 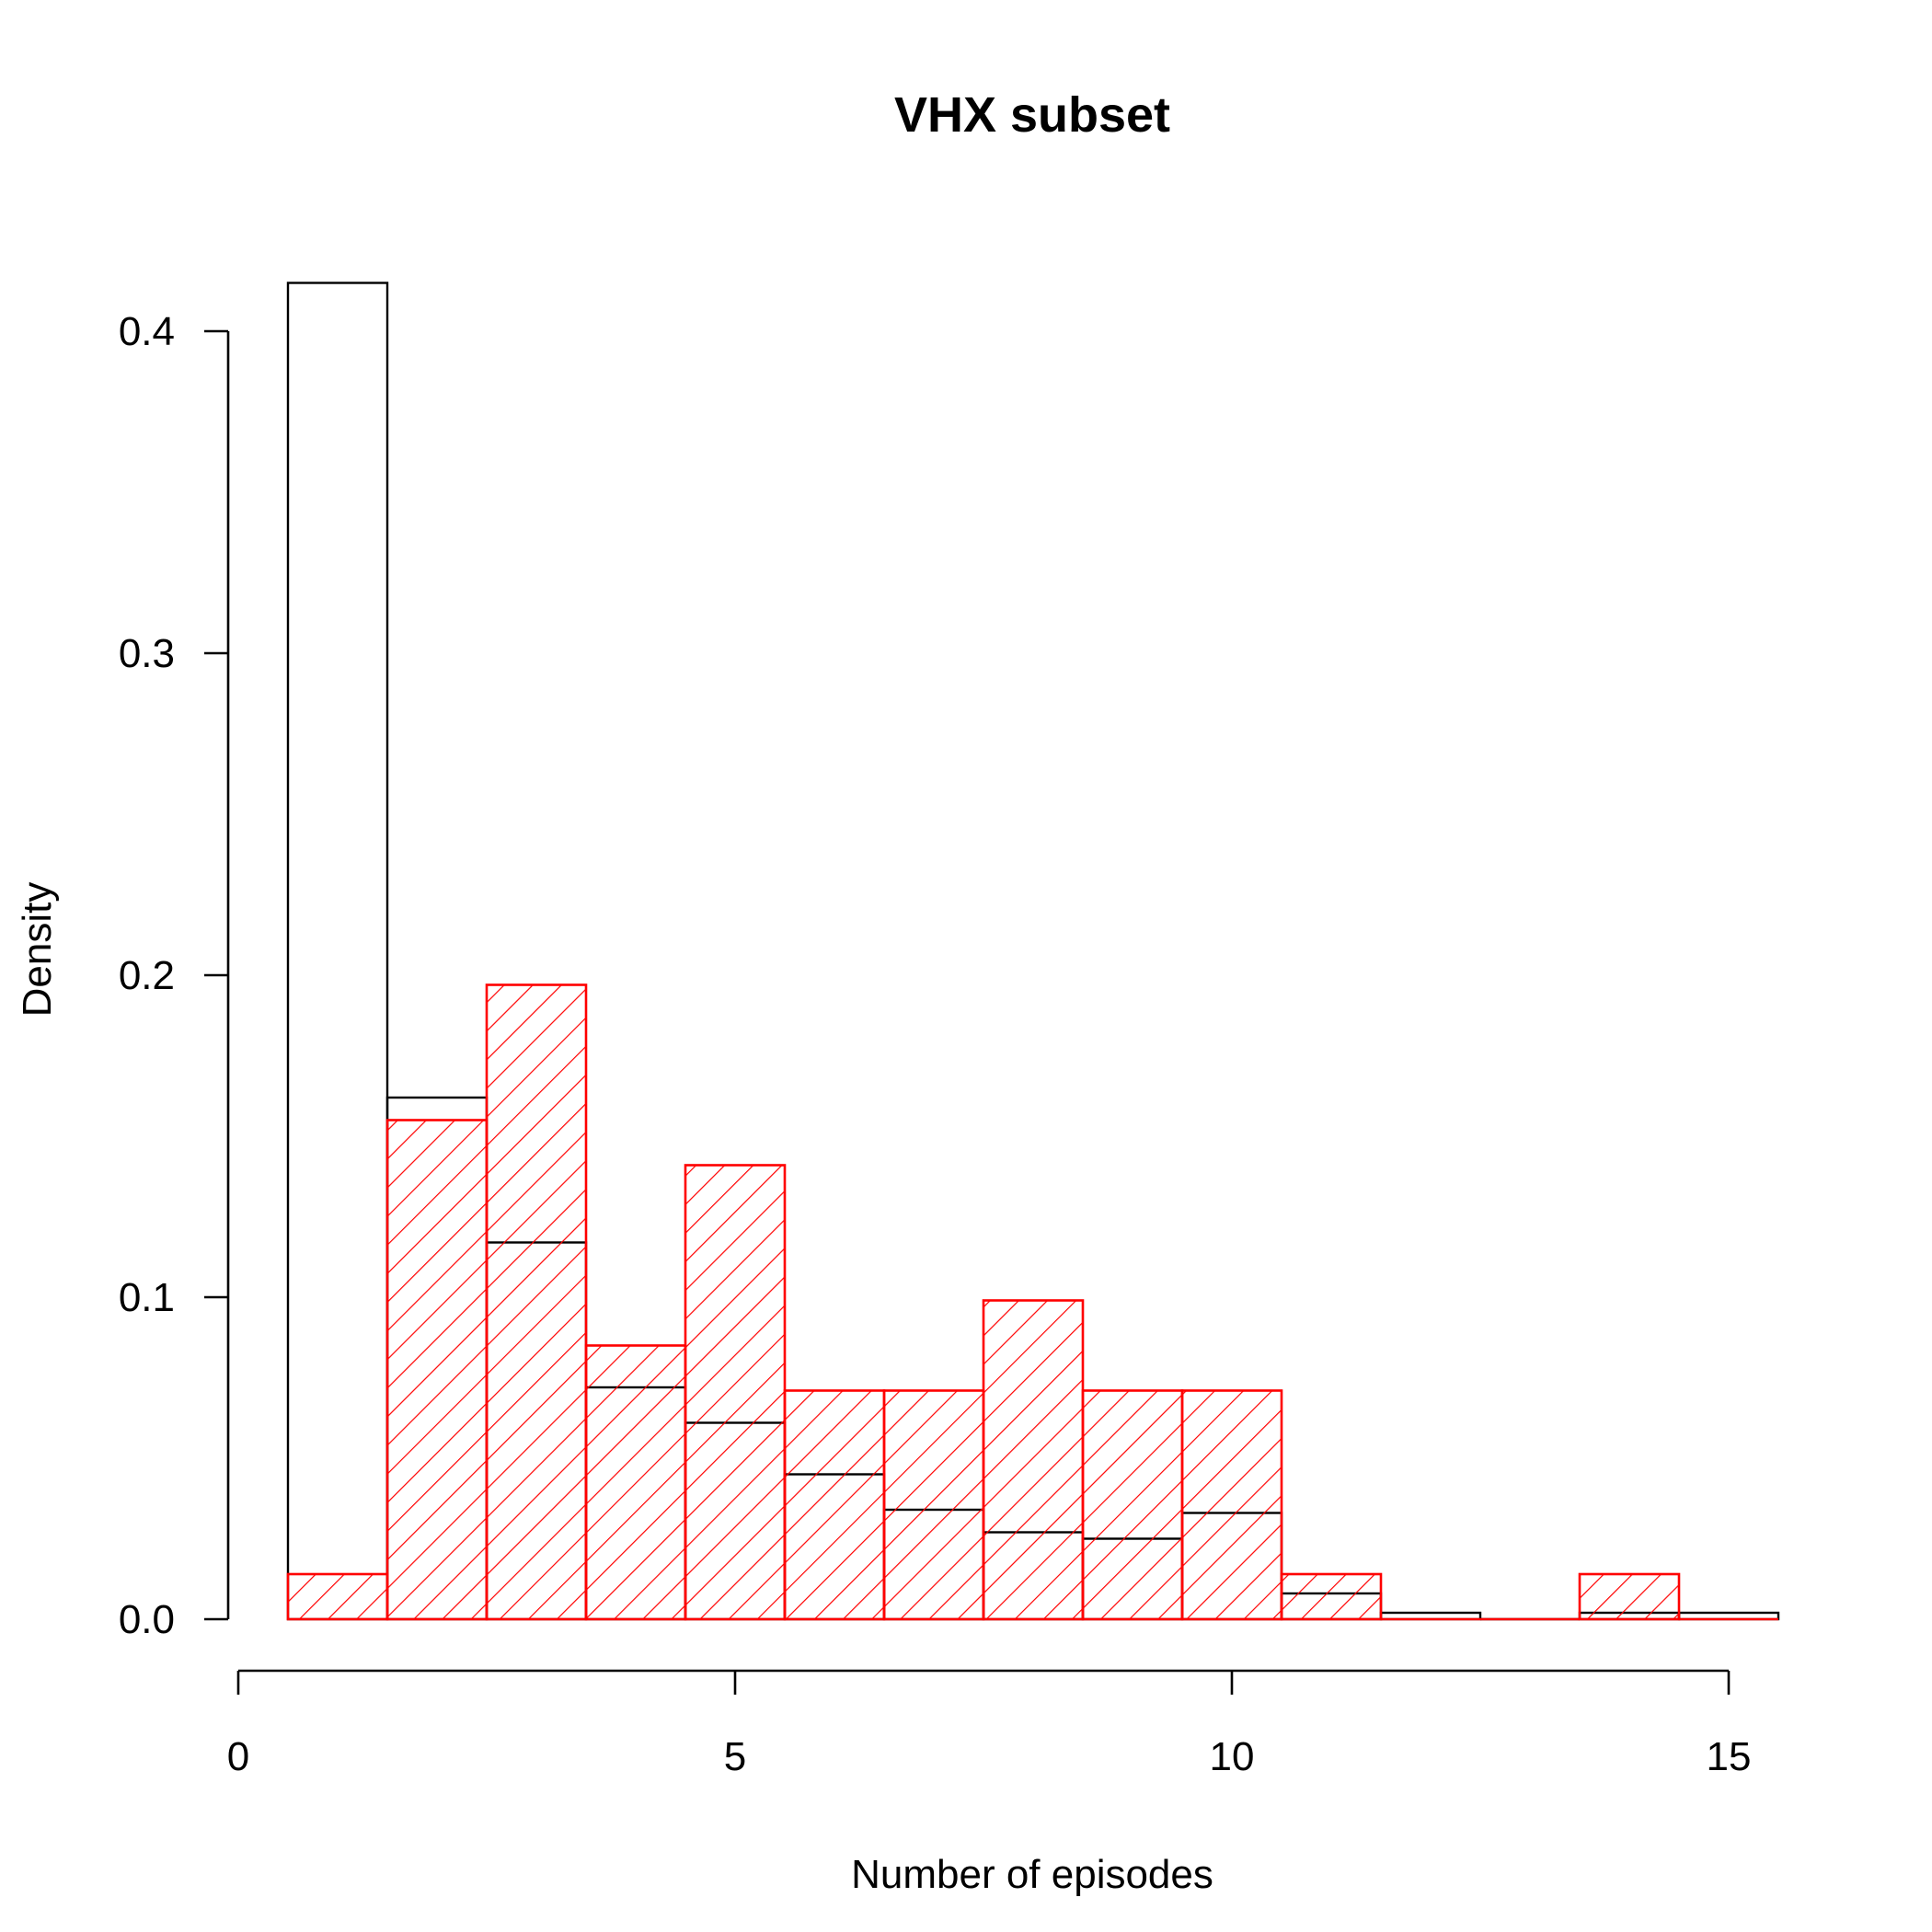 What do you see at coordinates (147, 1297) in the screenshot?
I see `y-tick-label-1: 0.1` at bounding box center [147, 1297].